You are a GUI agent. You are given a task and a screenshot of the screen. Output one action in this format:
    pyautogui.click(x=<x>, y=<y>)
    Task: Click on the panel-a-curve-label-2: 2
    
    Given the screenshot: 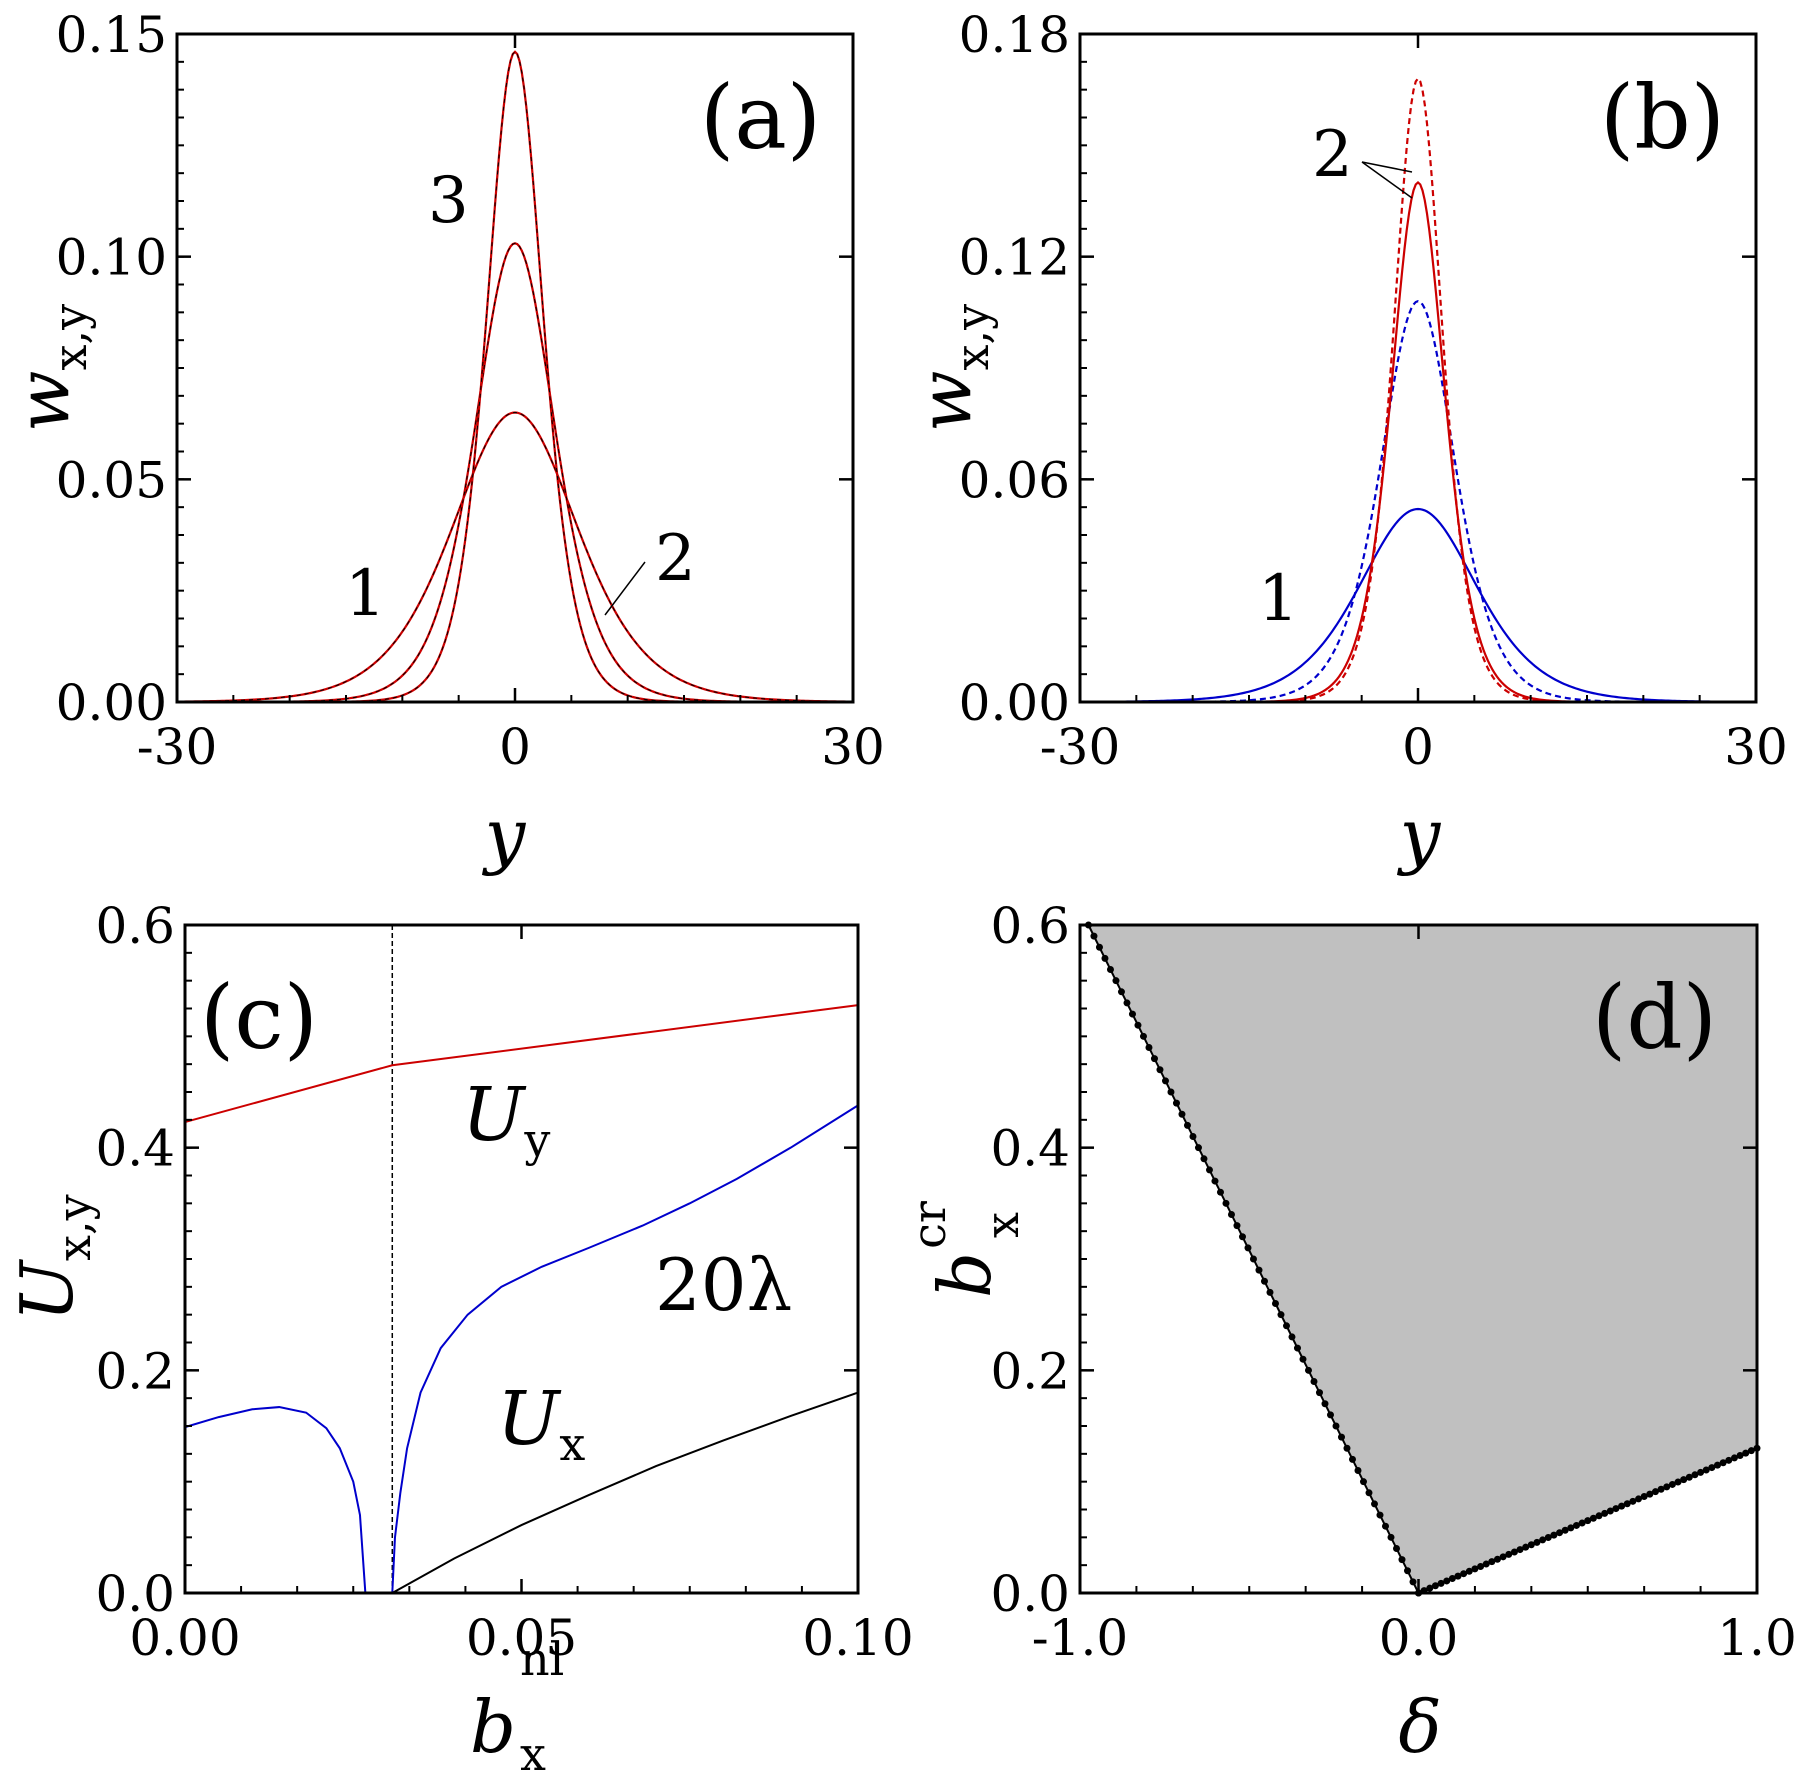 What is the action you would take?
    pyautogui.click(x=675, y=559)
    